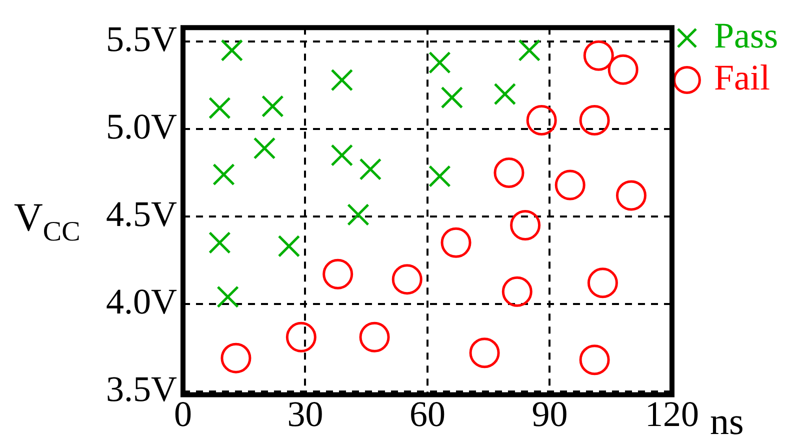 The width and height of the screenshot is (788, 438). I want to click on y-tick-label: 5.5V, so click(141, 39).